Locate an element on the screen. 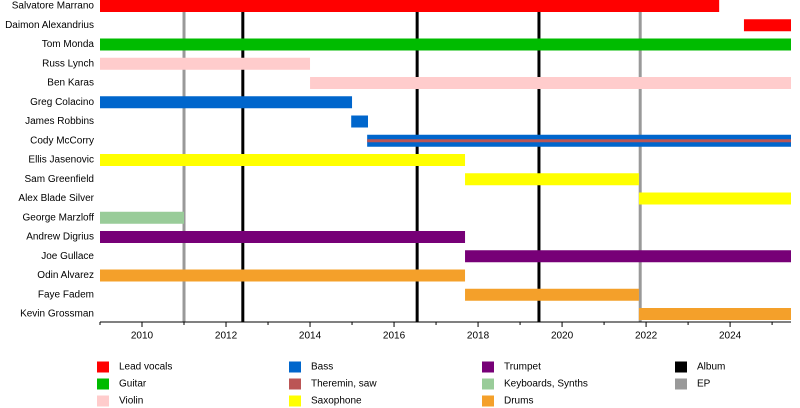  x-tick-label: 2024 is located at coordinates (730, 336).